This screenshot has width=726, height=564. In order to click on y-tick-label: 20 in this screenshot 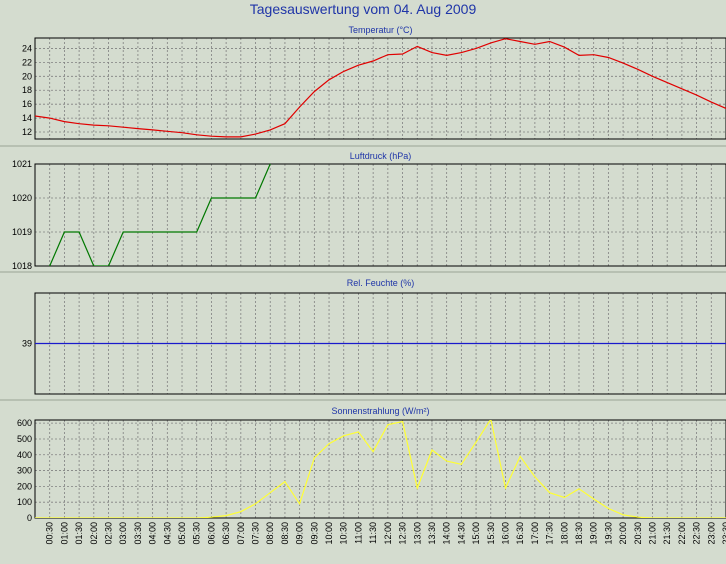, I will do `click(27, 76)`.